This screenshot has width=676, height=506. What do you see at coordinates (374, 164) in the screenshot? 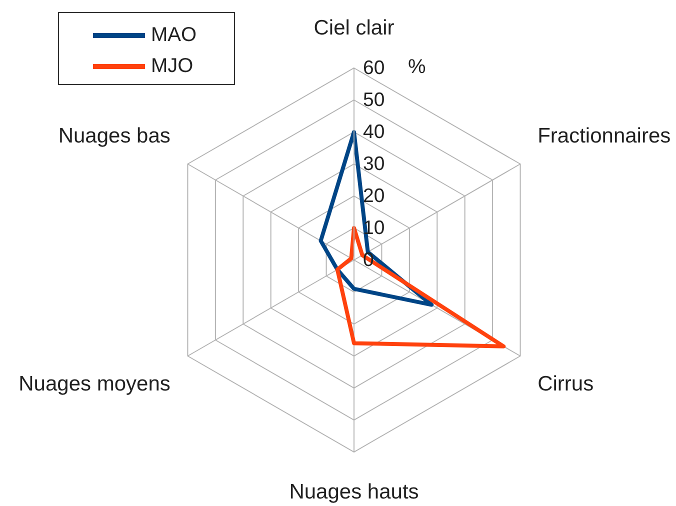
I see `y-tick-label: 30` at bounding box center [374, 164].